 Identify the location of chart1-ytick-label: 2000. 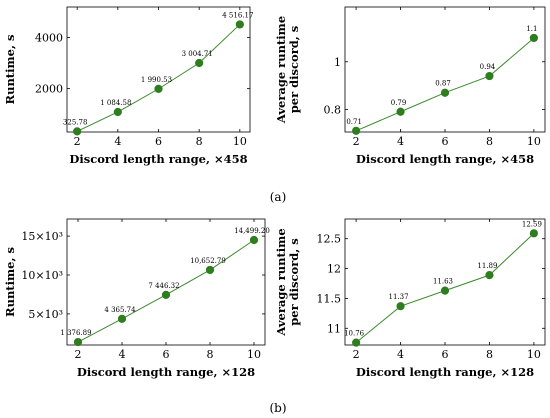
(49, 89).